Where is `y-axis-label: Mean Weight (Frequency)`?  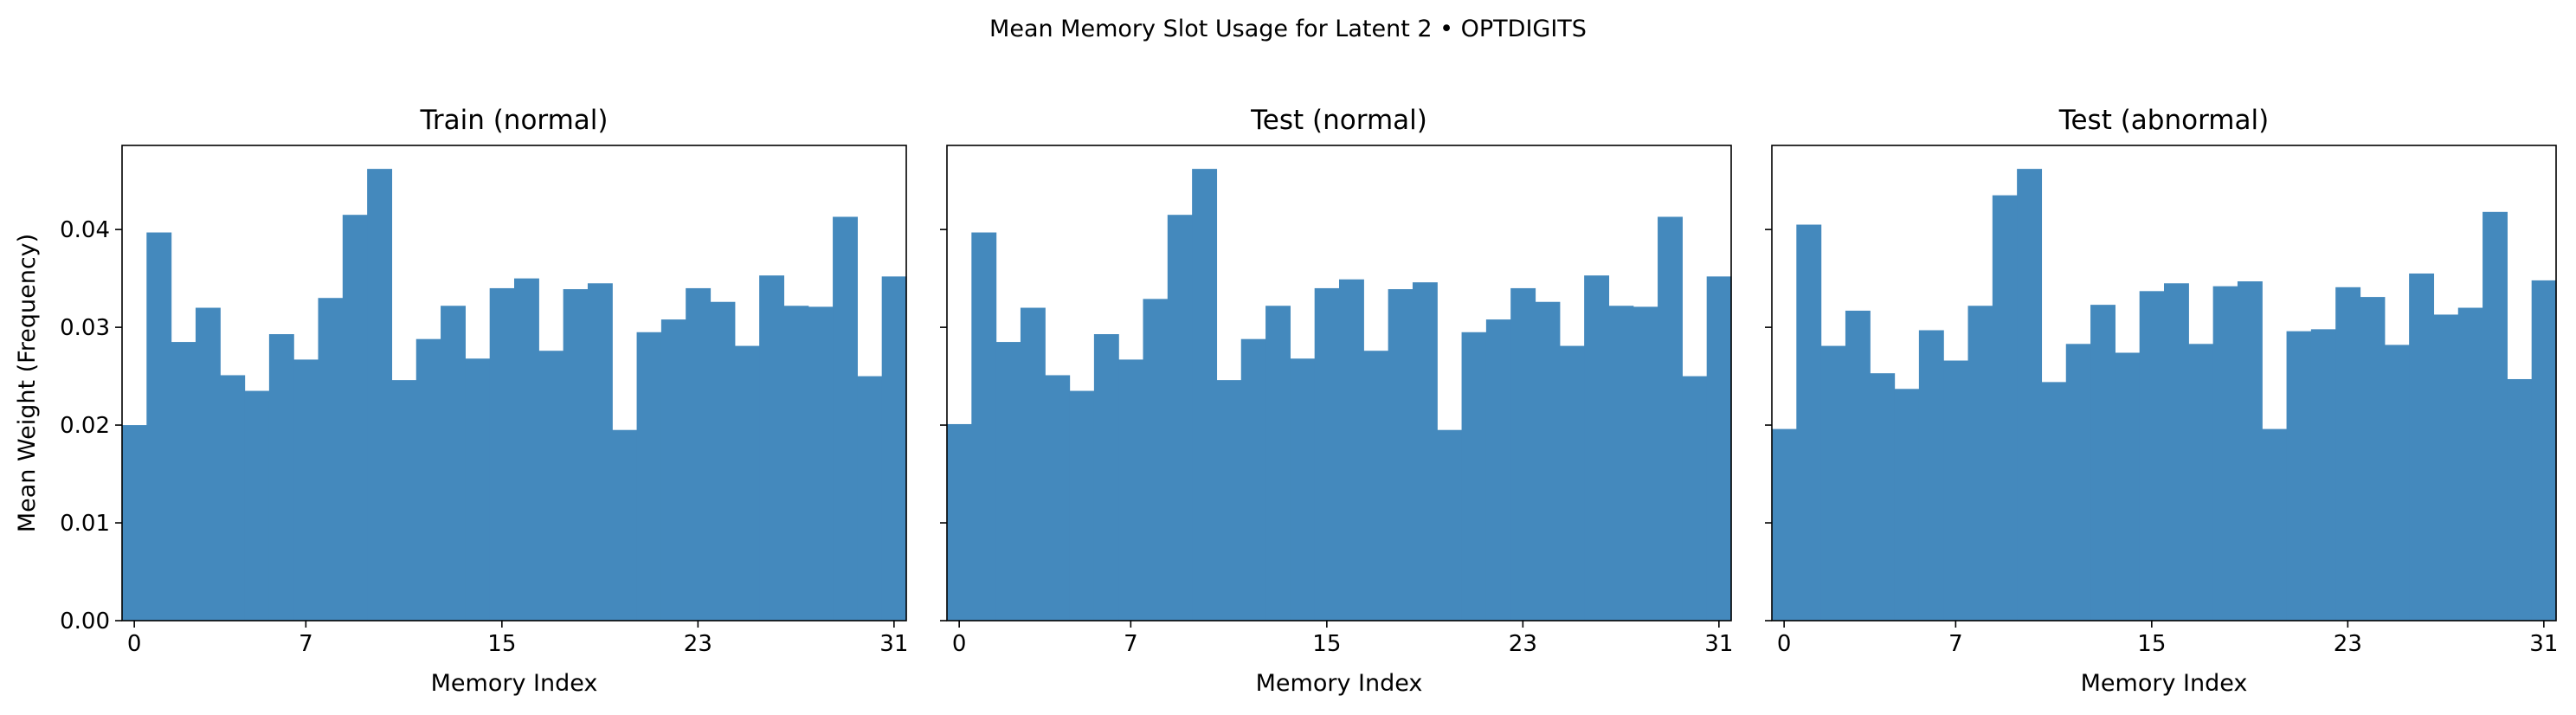 y-axis-label: Mean Weight (Frequency) is located at coordinates (27, 383).